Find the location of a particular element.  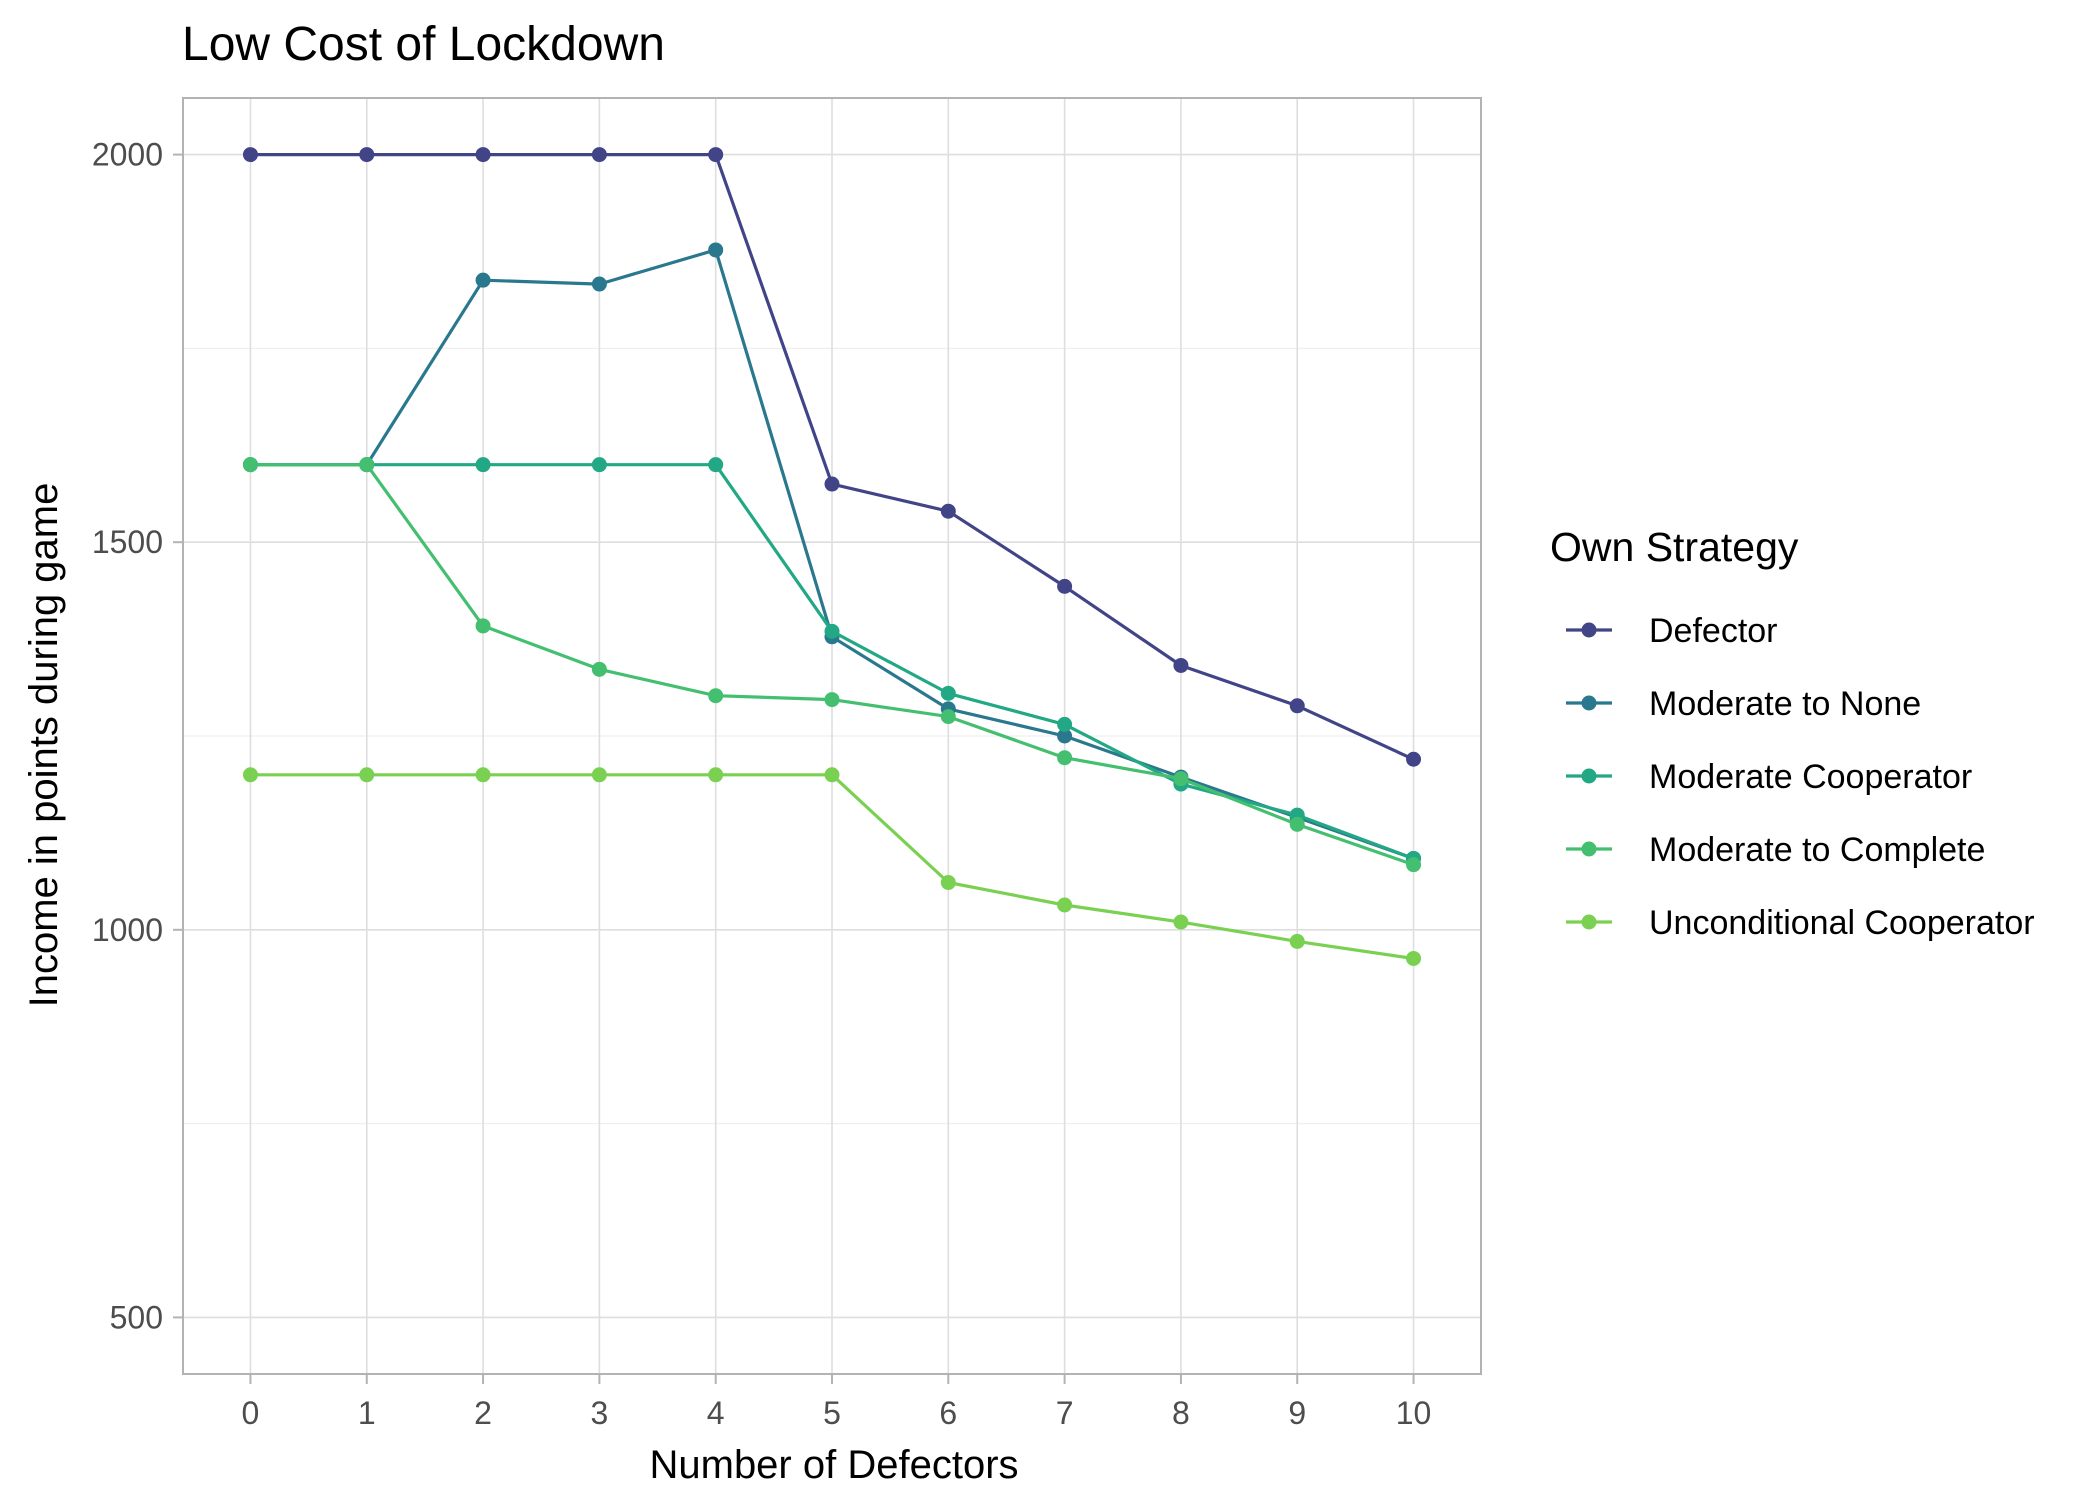

series-unconditional-cooperator is located at coordinates (832, 866).